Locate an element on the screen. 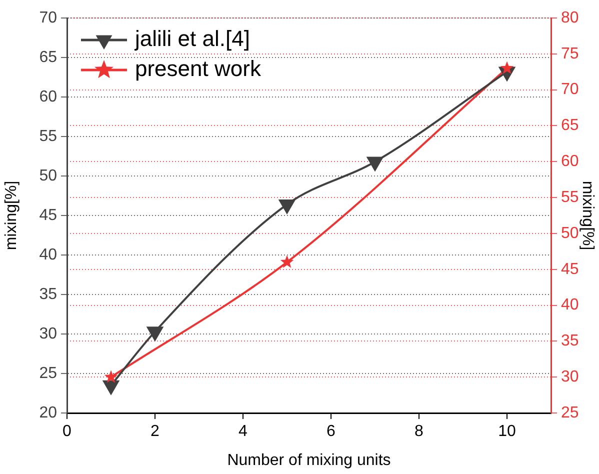 The height and width of the screenshot is (474, 599). y2-tick-label: 45 is located at coordinates (570, 269).